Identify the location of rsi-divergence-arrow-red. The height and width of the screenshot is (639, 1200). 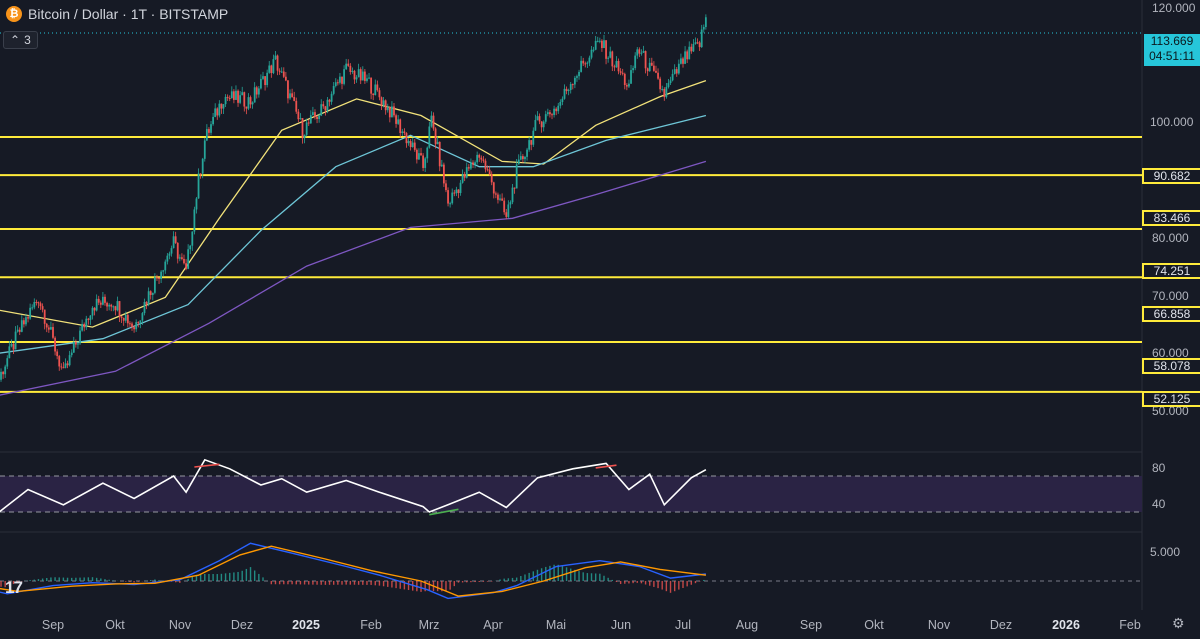
(207, 465).